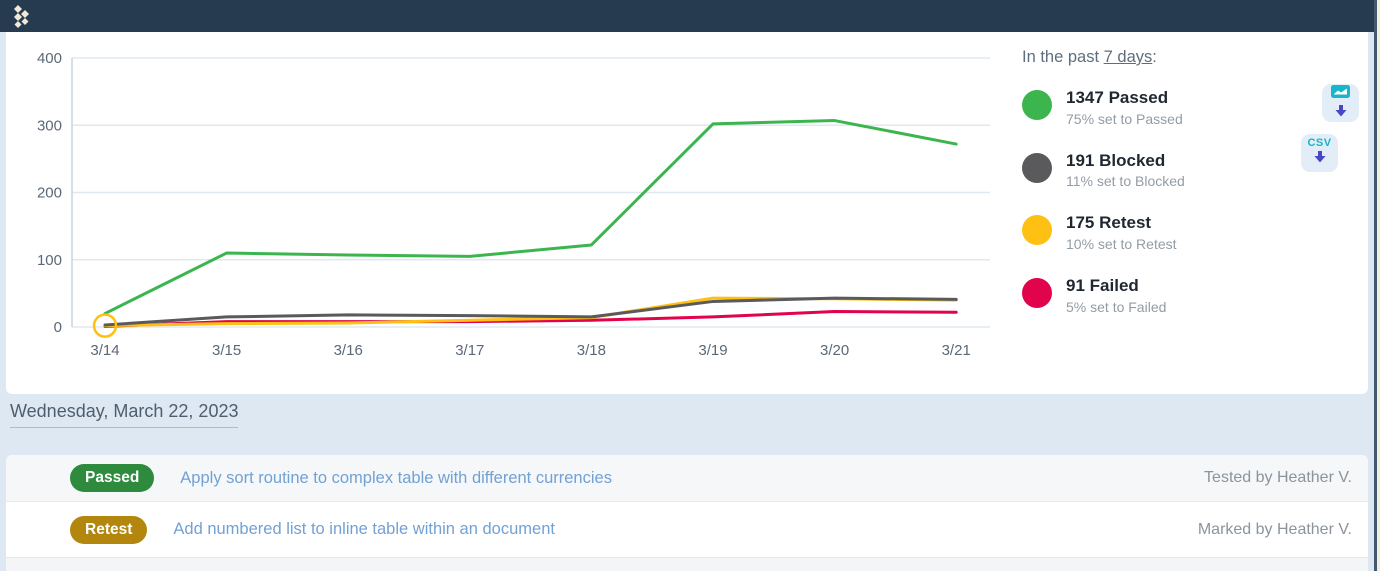 This screenshot has width=1380, height=571. I want to click on legend-entry-failed: 91 Failed 5% set to Failed, so click(1157, 296).